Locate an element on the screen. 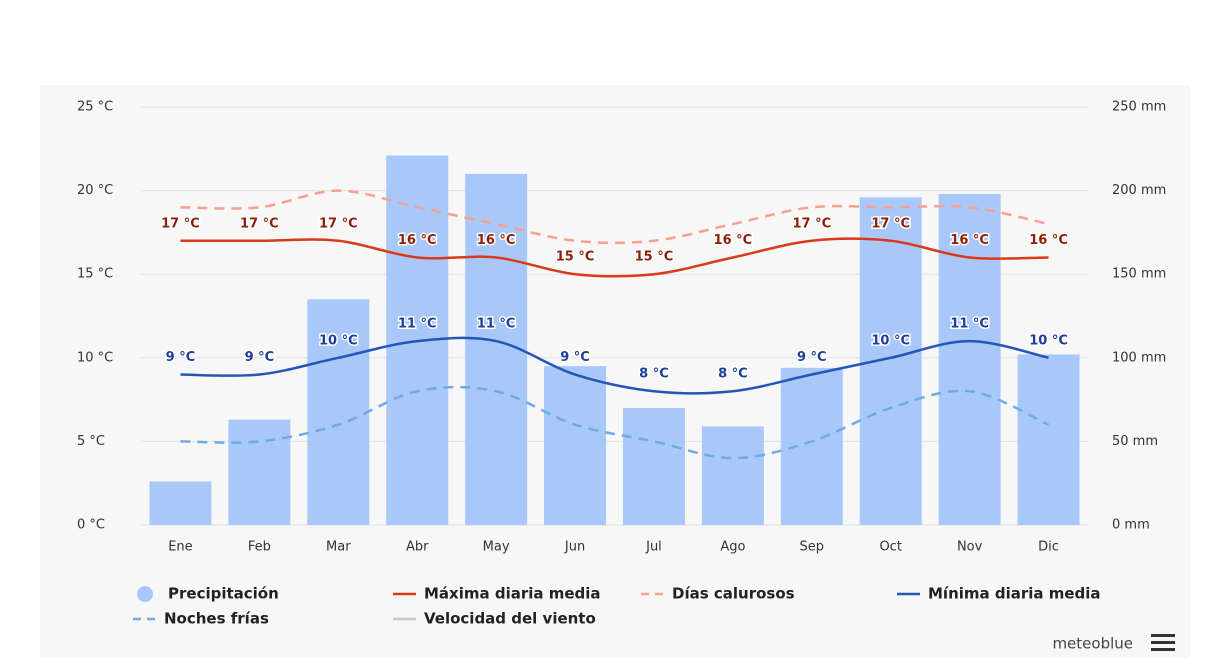  legend-label: Mínima diaria media is located at coordinates (1014, 594).